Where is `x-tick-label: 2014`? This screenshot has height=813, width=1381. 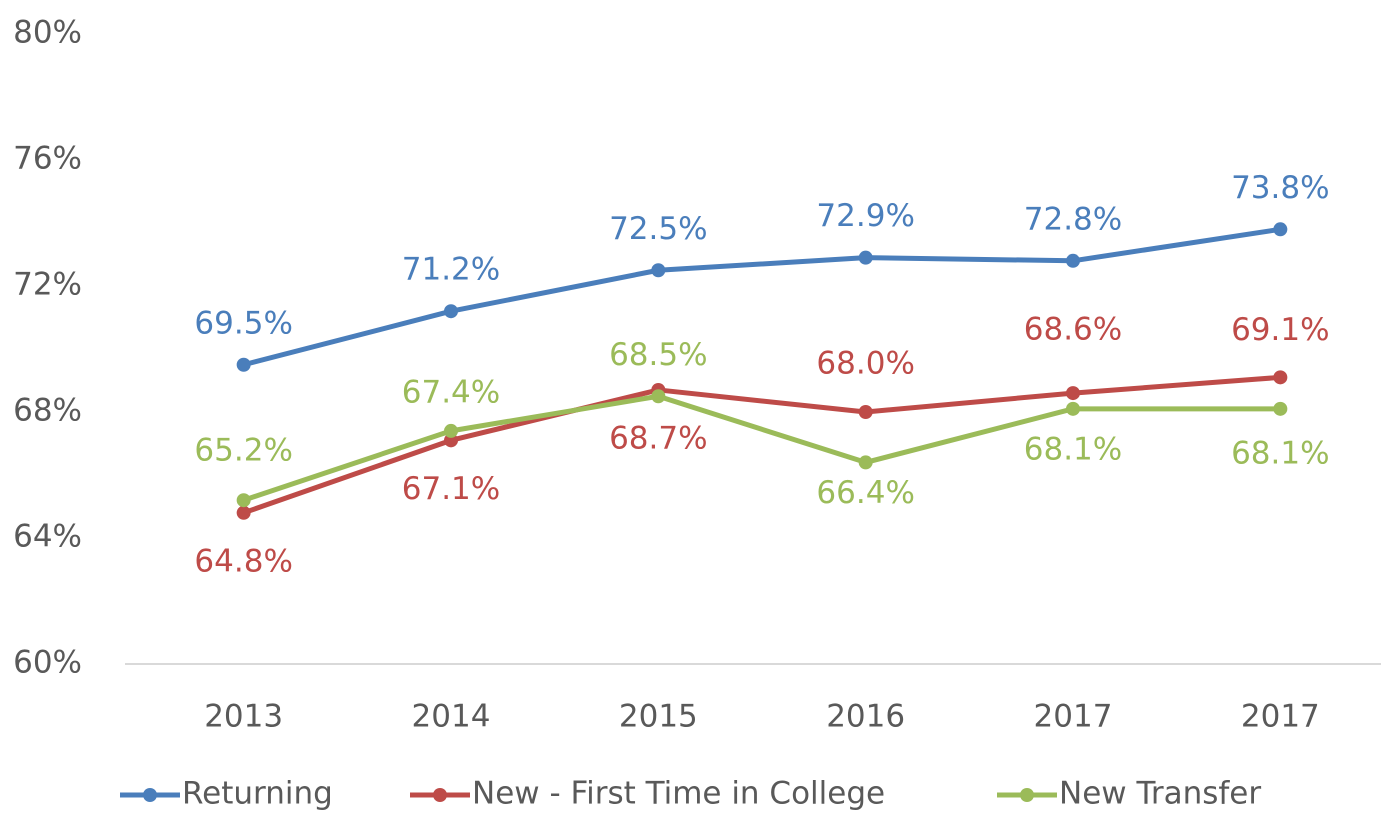
x-tick-label: 2014 is located at coordinates (451, 717).